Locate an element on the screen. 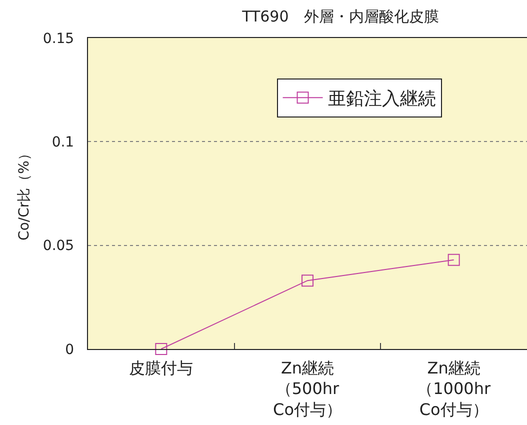 The image size is (527, 425). y-tick-label: 0.1 is located at coordinates (63, 142).